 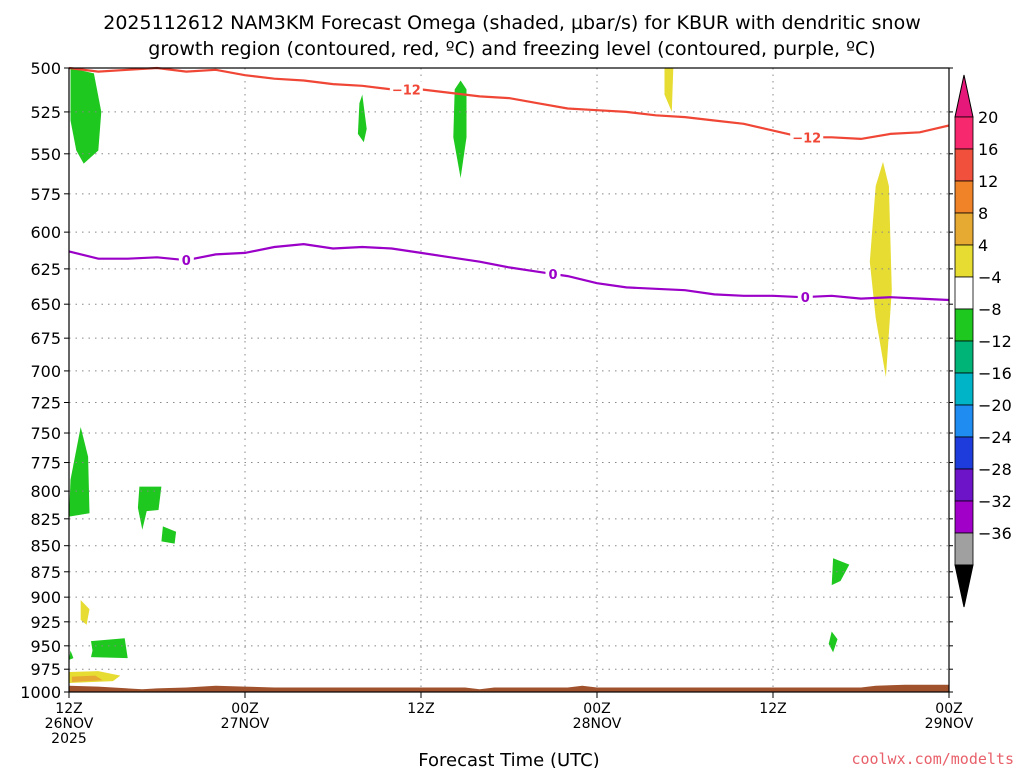 What do you see at coordinates (45, 646) in the screenshot?
I see `y-tick-label-950: 950` at bounding box center [45, 646].